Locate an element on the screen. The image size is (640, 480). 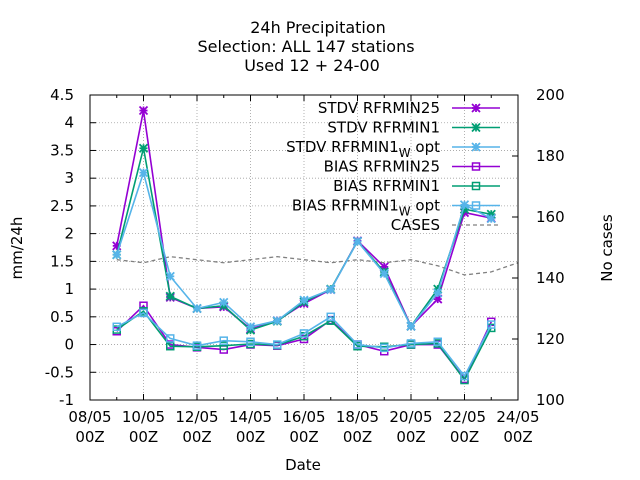
y-tick-label: 4 is located at coordinates (69, 123).